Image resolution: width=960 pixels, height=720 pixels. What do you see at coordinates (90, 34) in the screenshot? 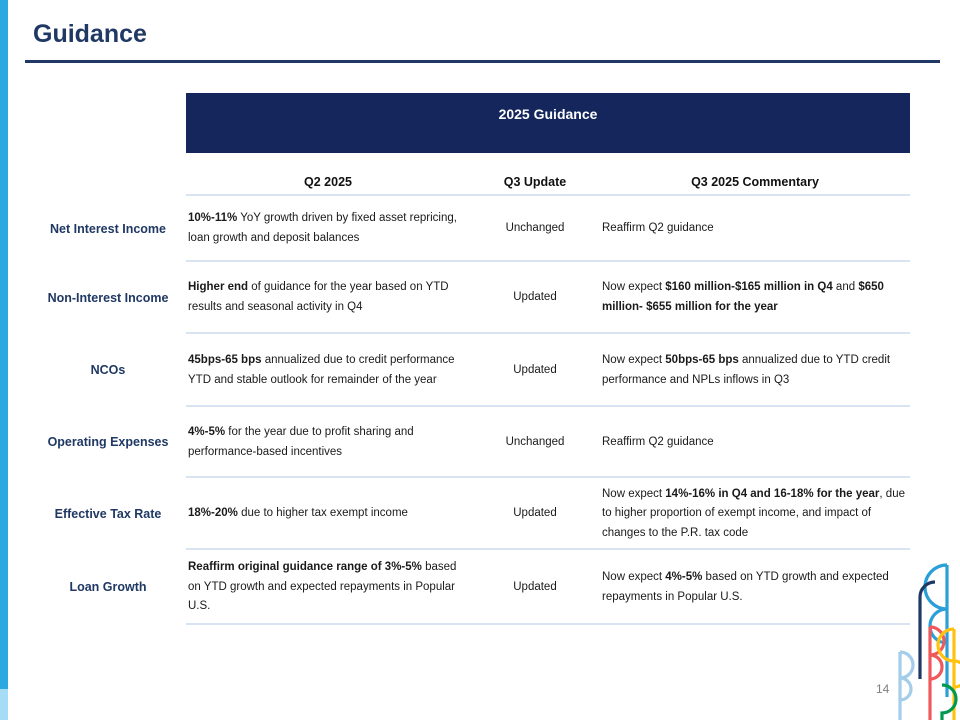
I see `slide-title: Guidance` at bounding box center [90, 34].